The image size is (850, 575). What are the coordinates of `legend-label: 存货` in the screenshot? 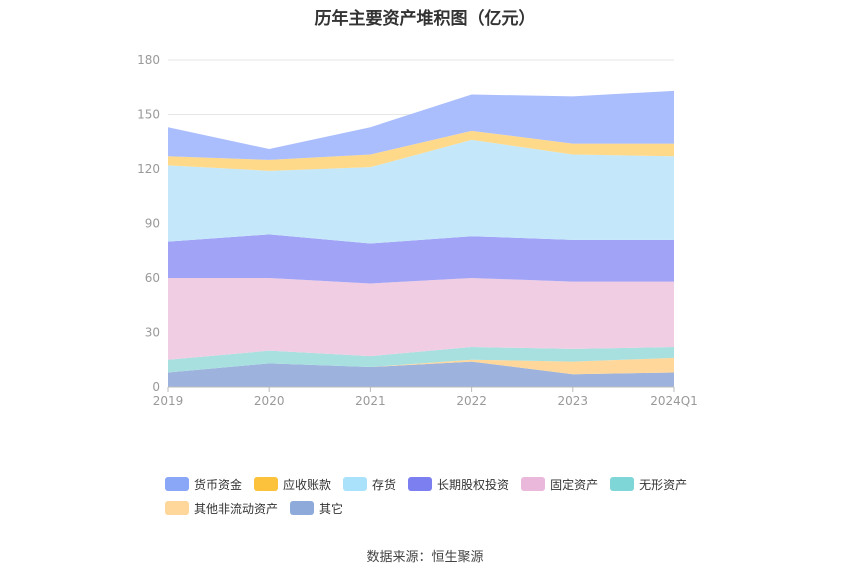 It's located at (384, 484).